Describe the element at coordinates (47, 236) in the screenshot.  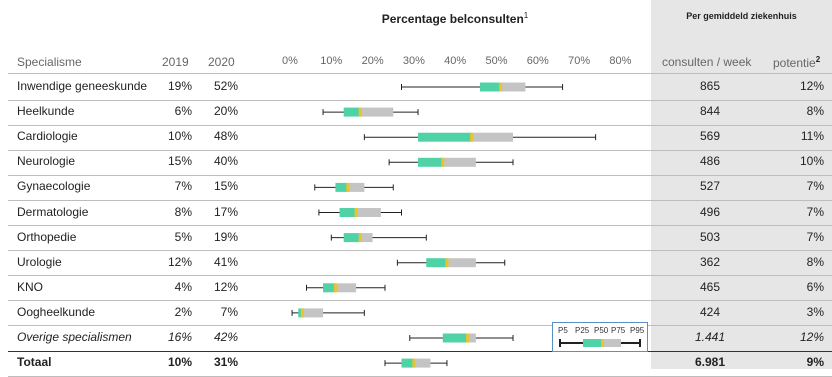
I see `row-specialisme: Orthopedie` at that location.